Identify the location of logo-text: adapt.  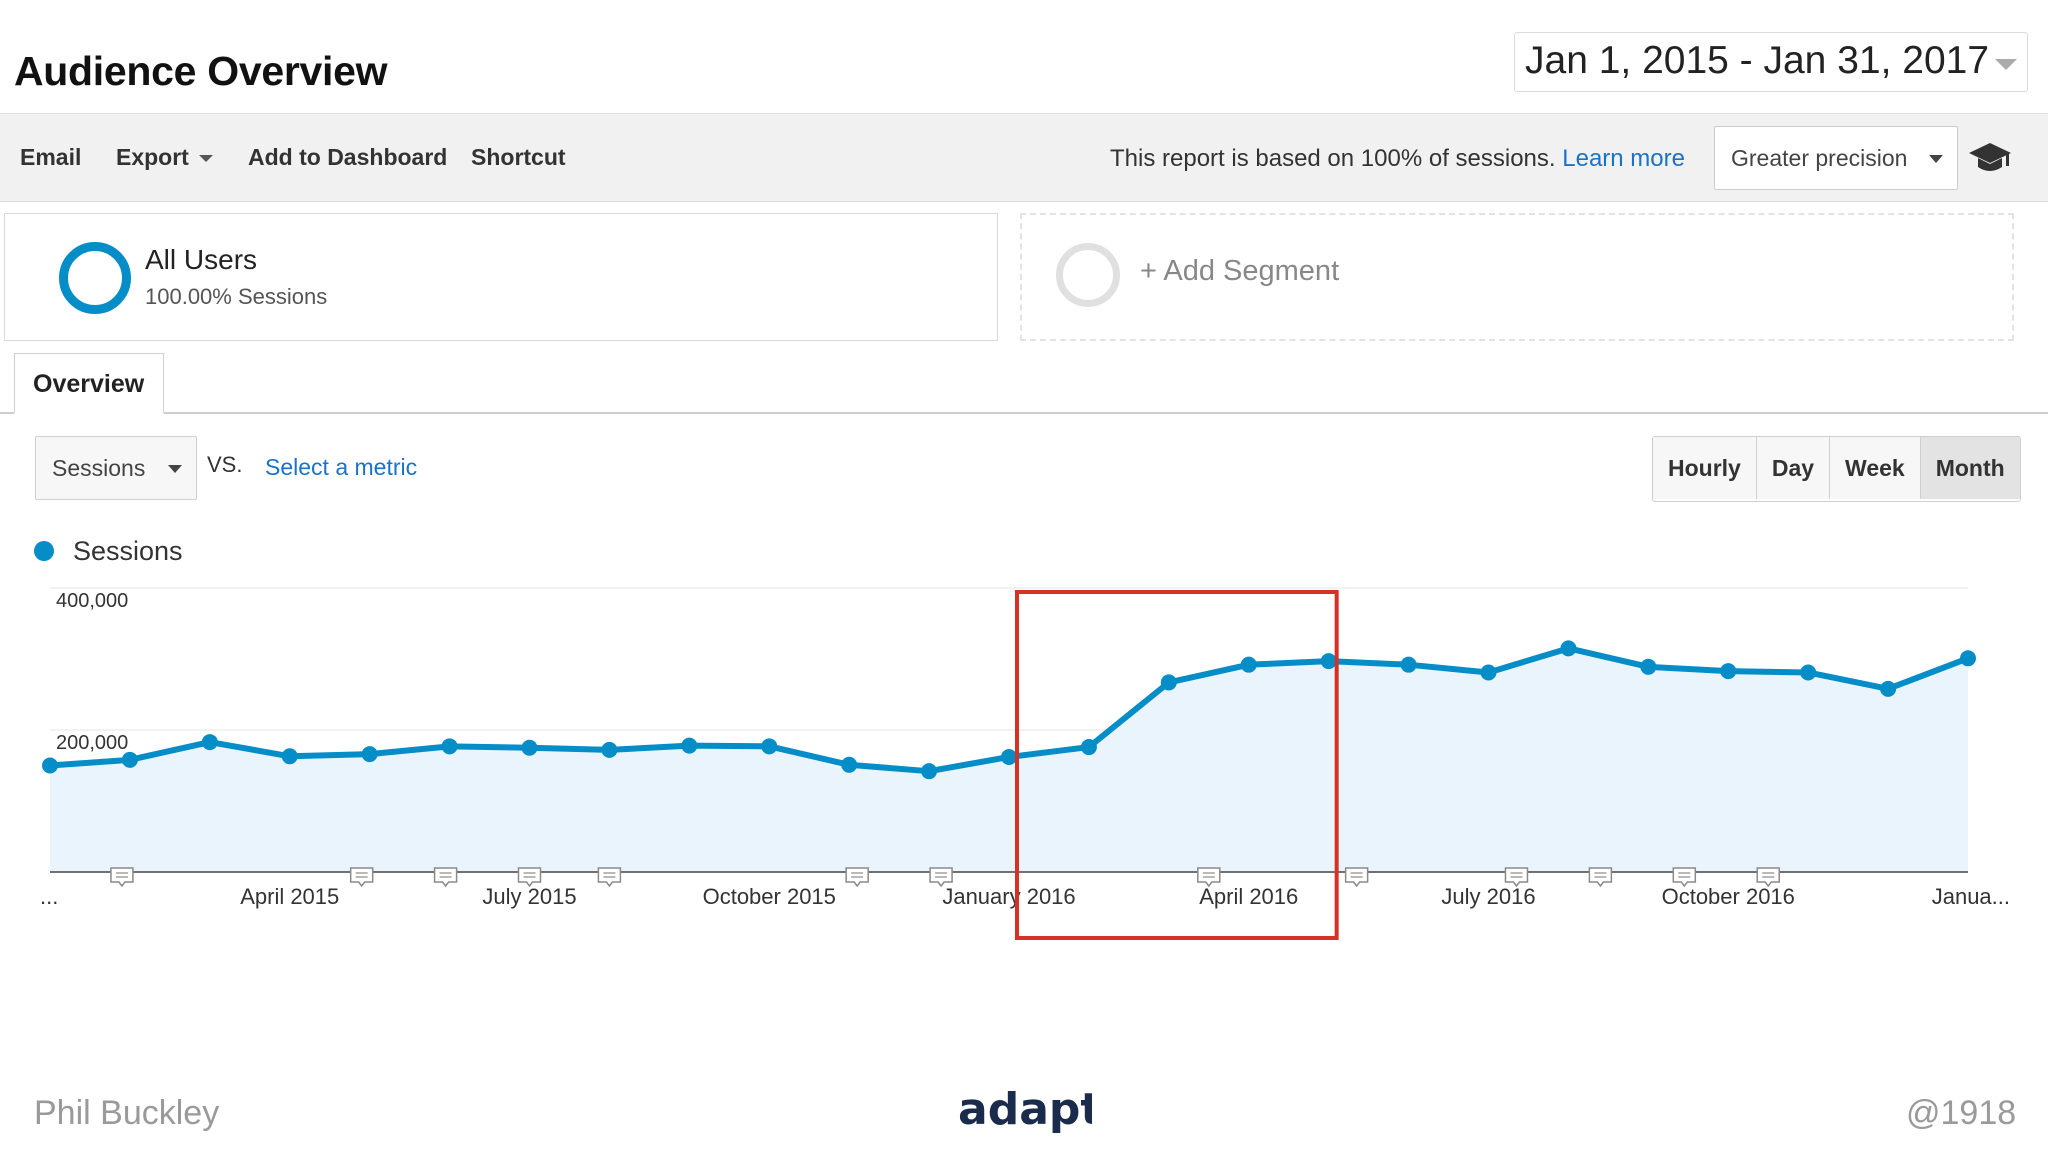
(1025, 1109).